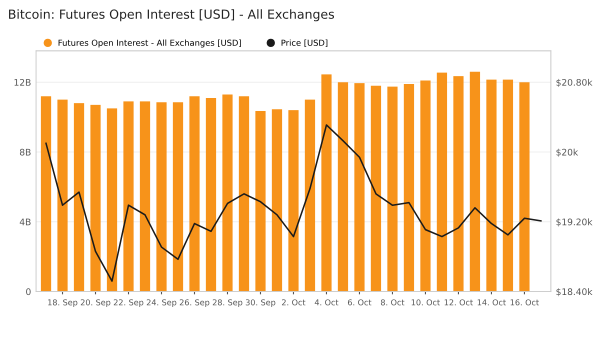 The width and height of the screenshot is (602, 339). Describe the element at coordinates (161, 303) in the screenshot. I see `x-tick-label: 24. Sep` at that location.